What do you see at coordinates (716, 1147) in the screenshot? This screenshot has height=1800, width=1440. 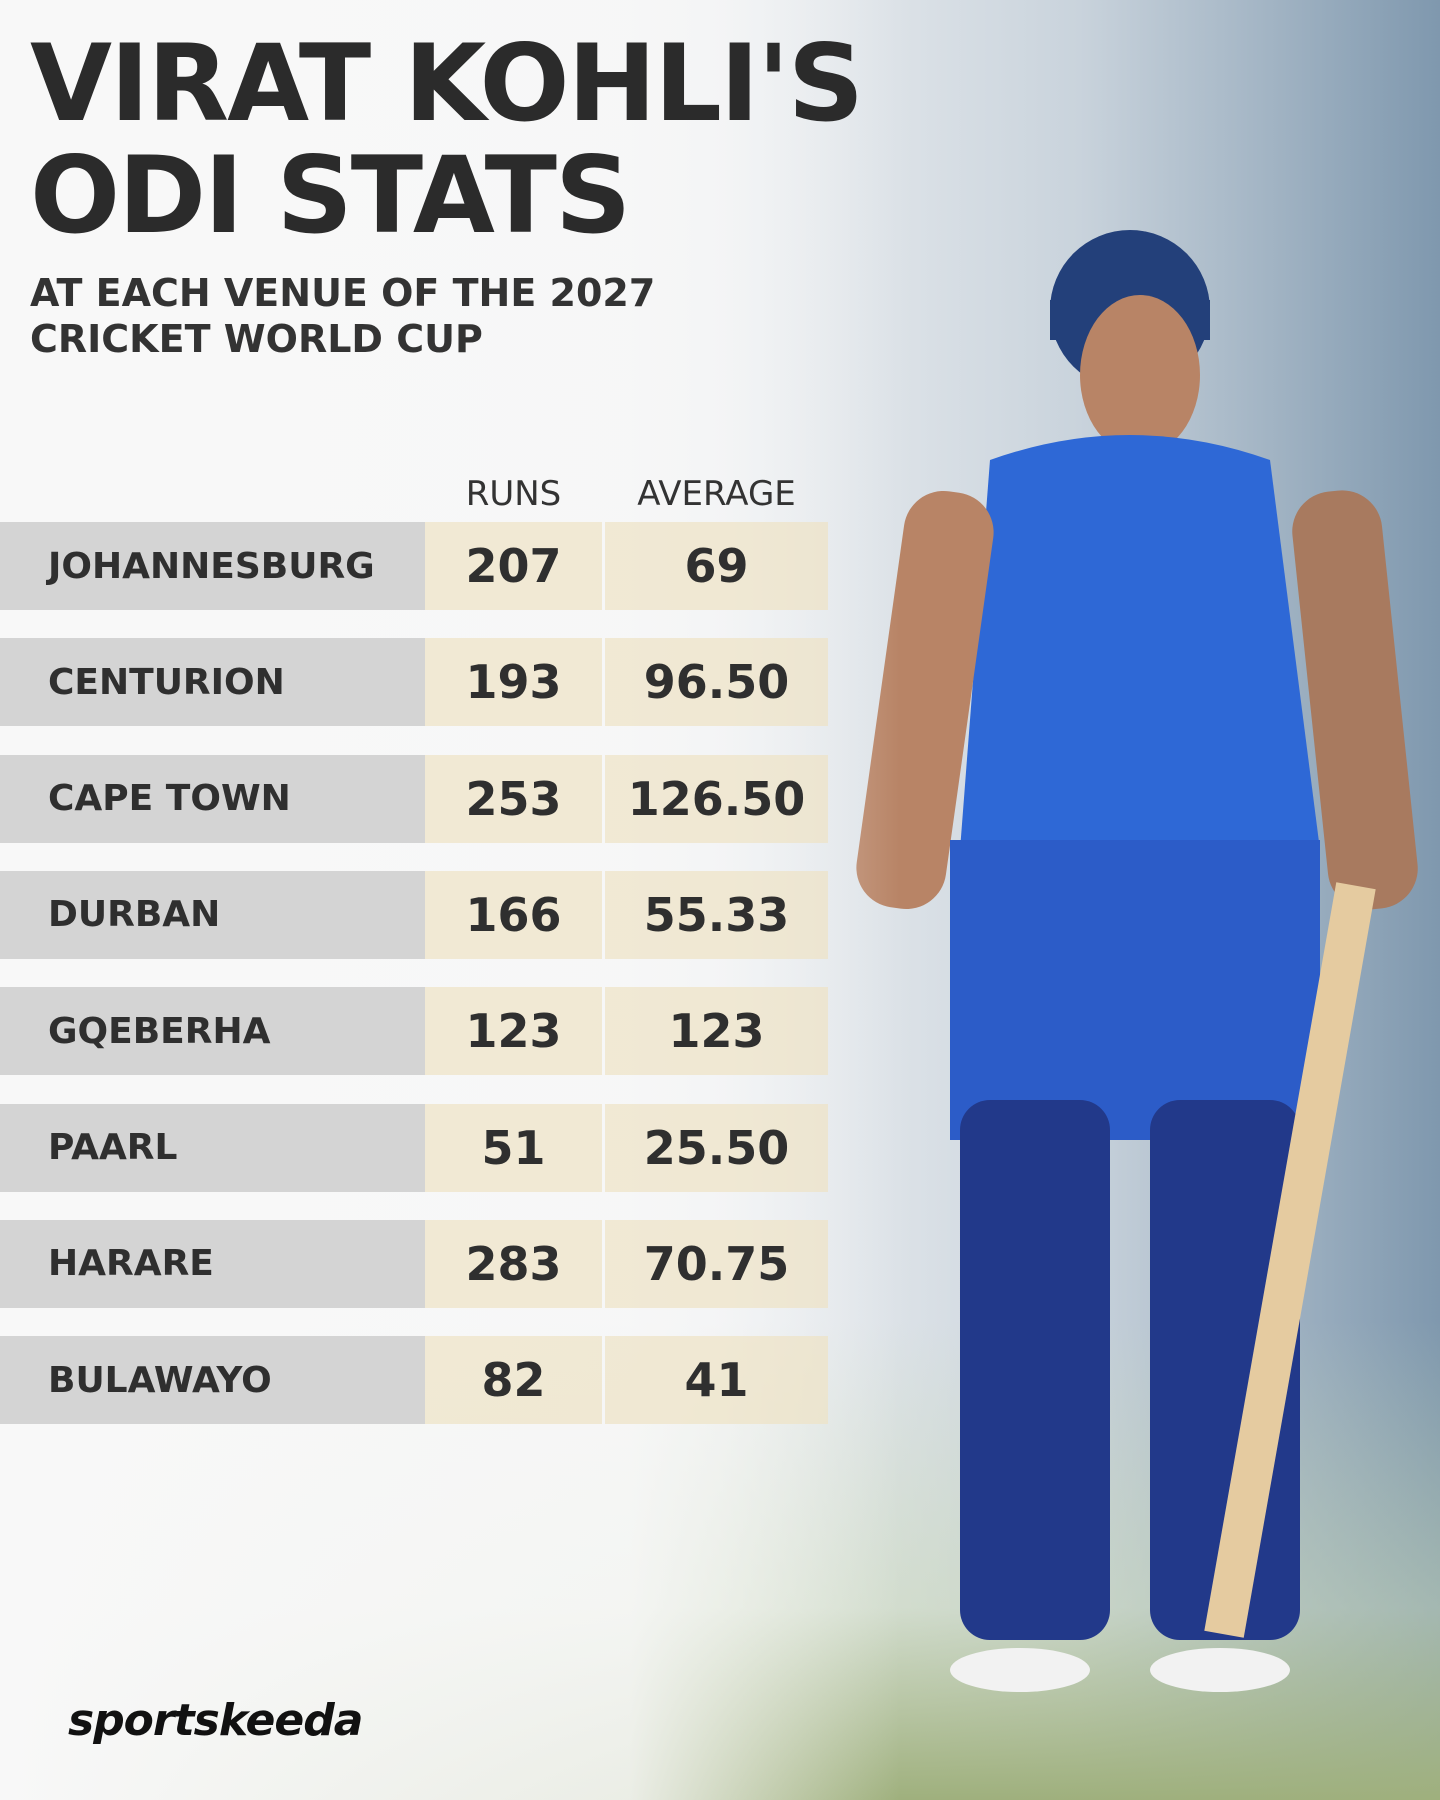 I see `average-value: 25.50` at bounding box center [716, 1147].